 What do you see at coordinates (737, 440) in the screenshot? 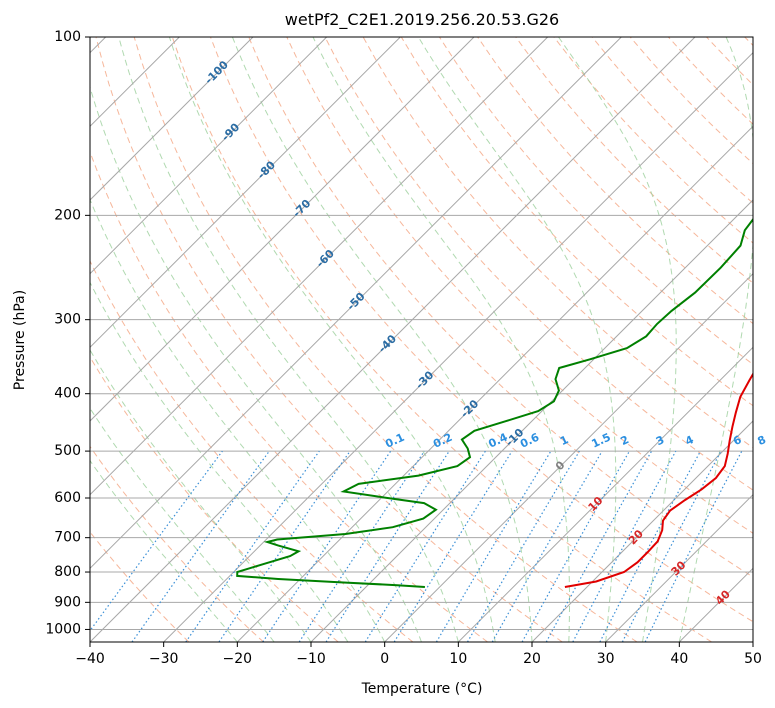
I see `mixing-ratio-label: 6` at bounding box center [737, 440].